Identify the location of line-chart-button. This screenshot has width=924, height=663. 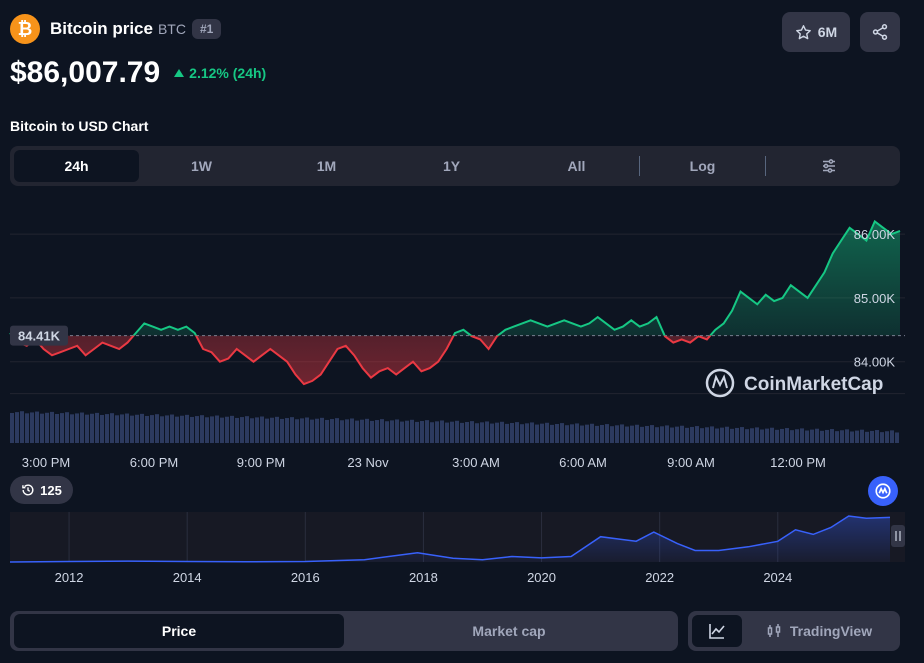
(717, 631).